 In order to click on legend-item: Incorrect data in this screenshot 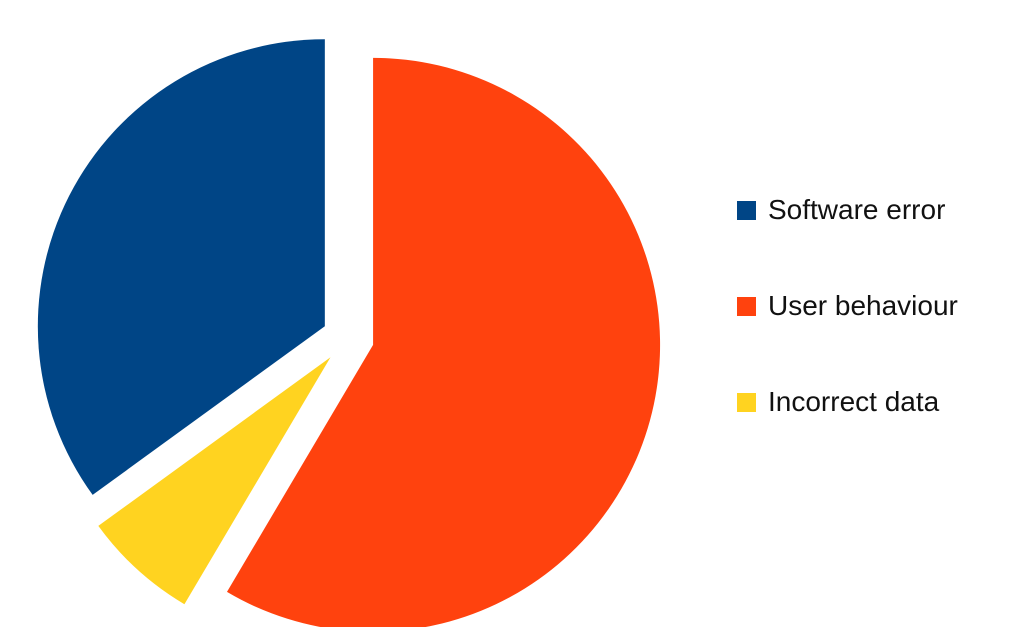, I will do `click(872, 402)`.